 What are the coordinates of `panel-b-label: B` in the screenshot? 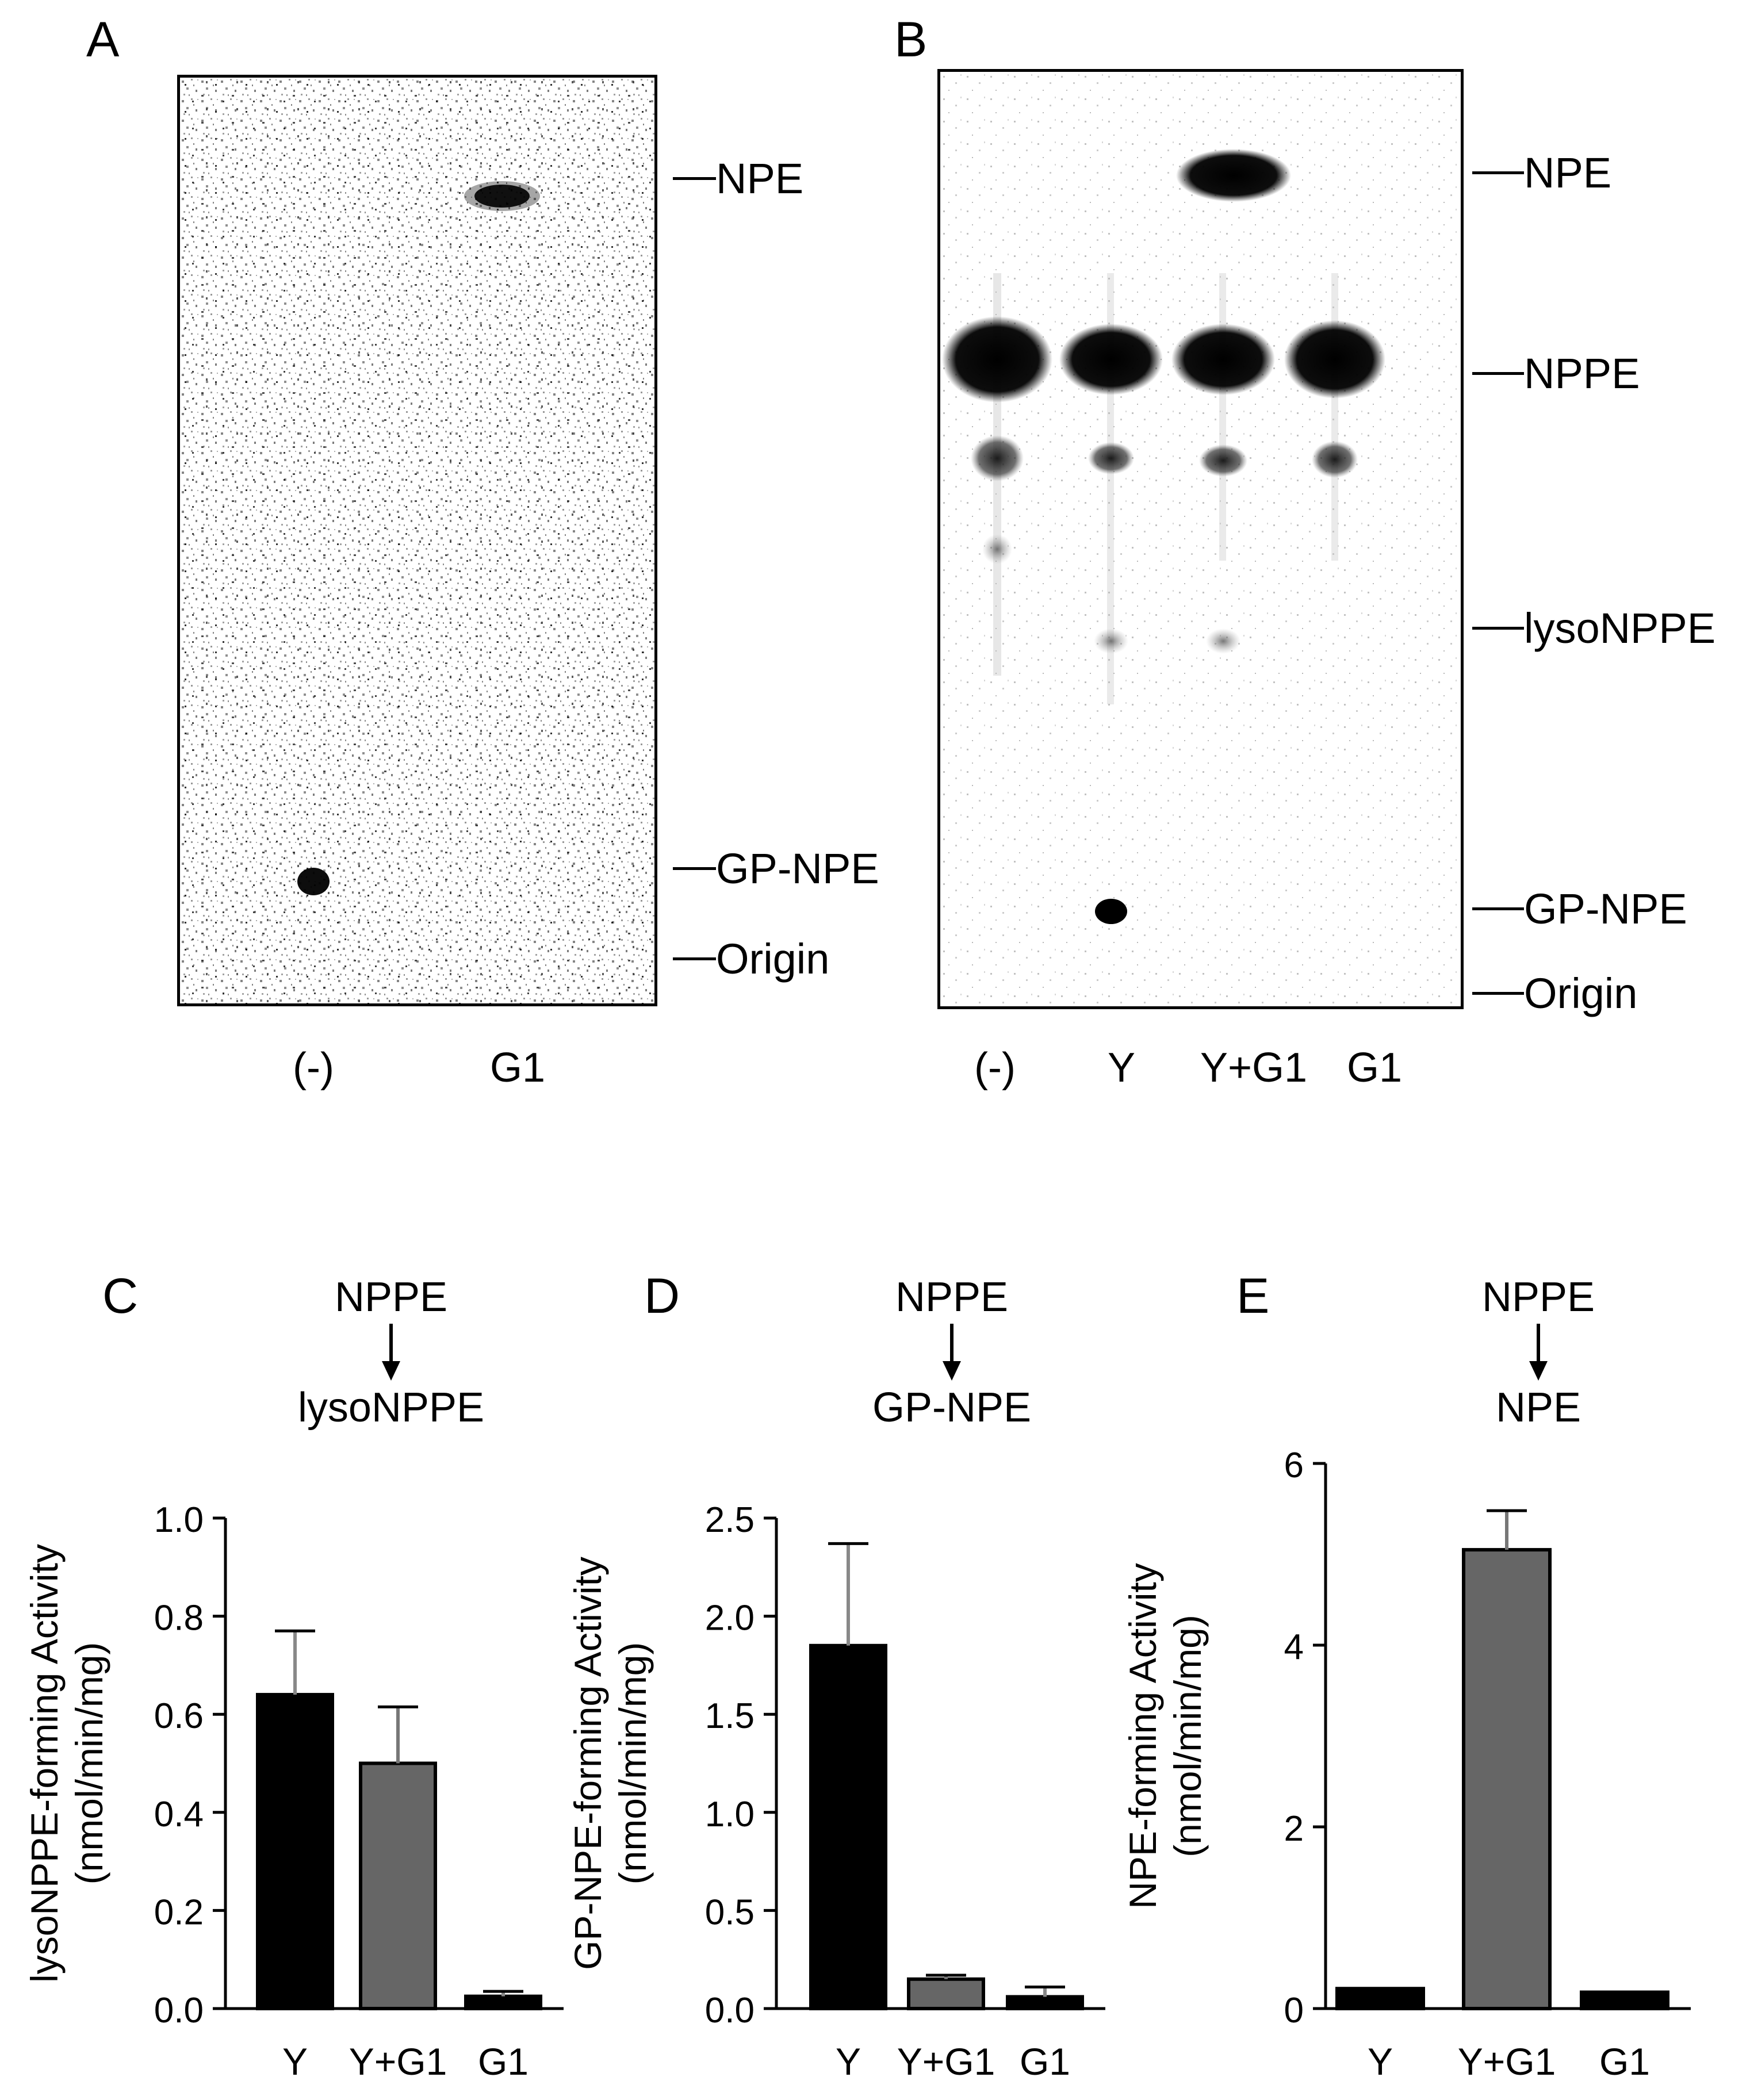 It's located at (911, 39).